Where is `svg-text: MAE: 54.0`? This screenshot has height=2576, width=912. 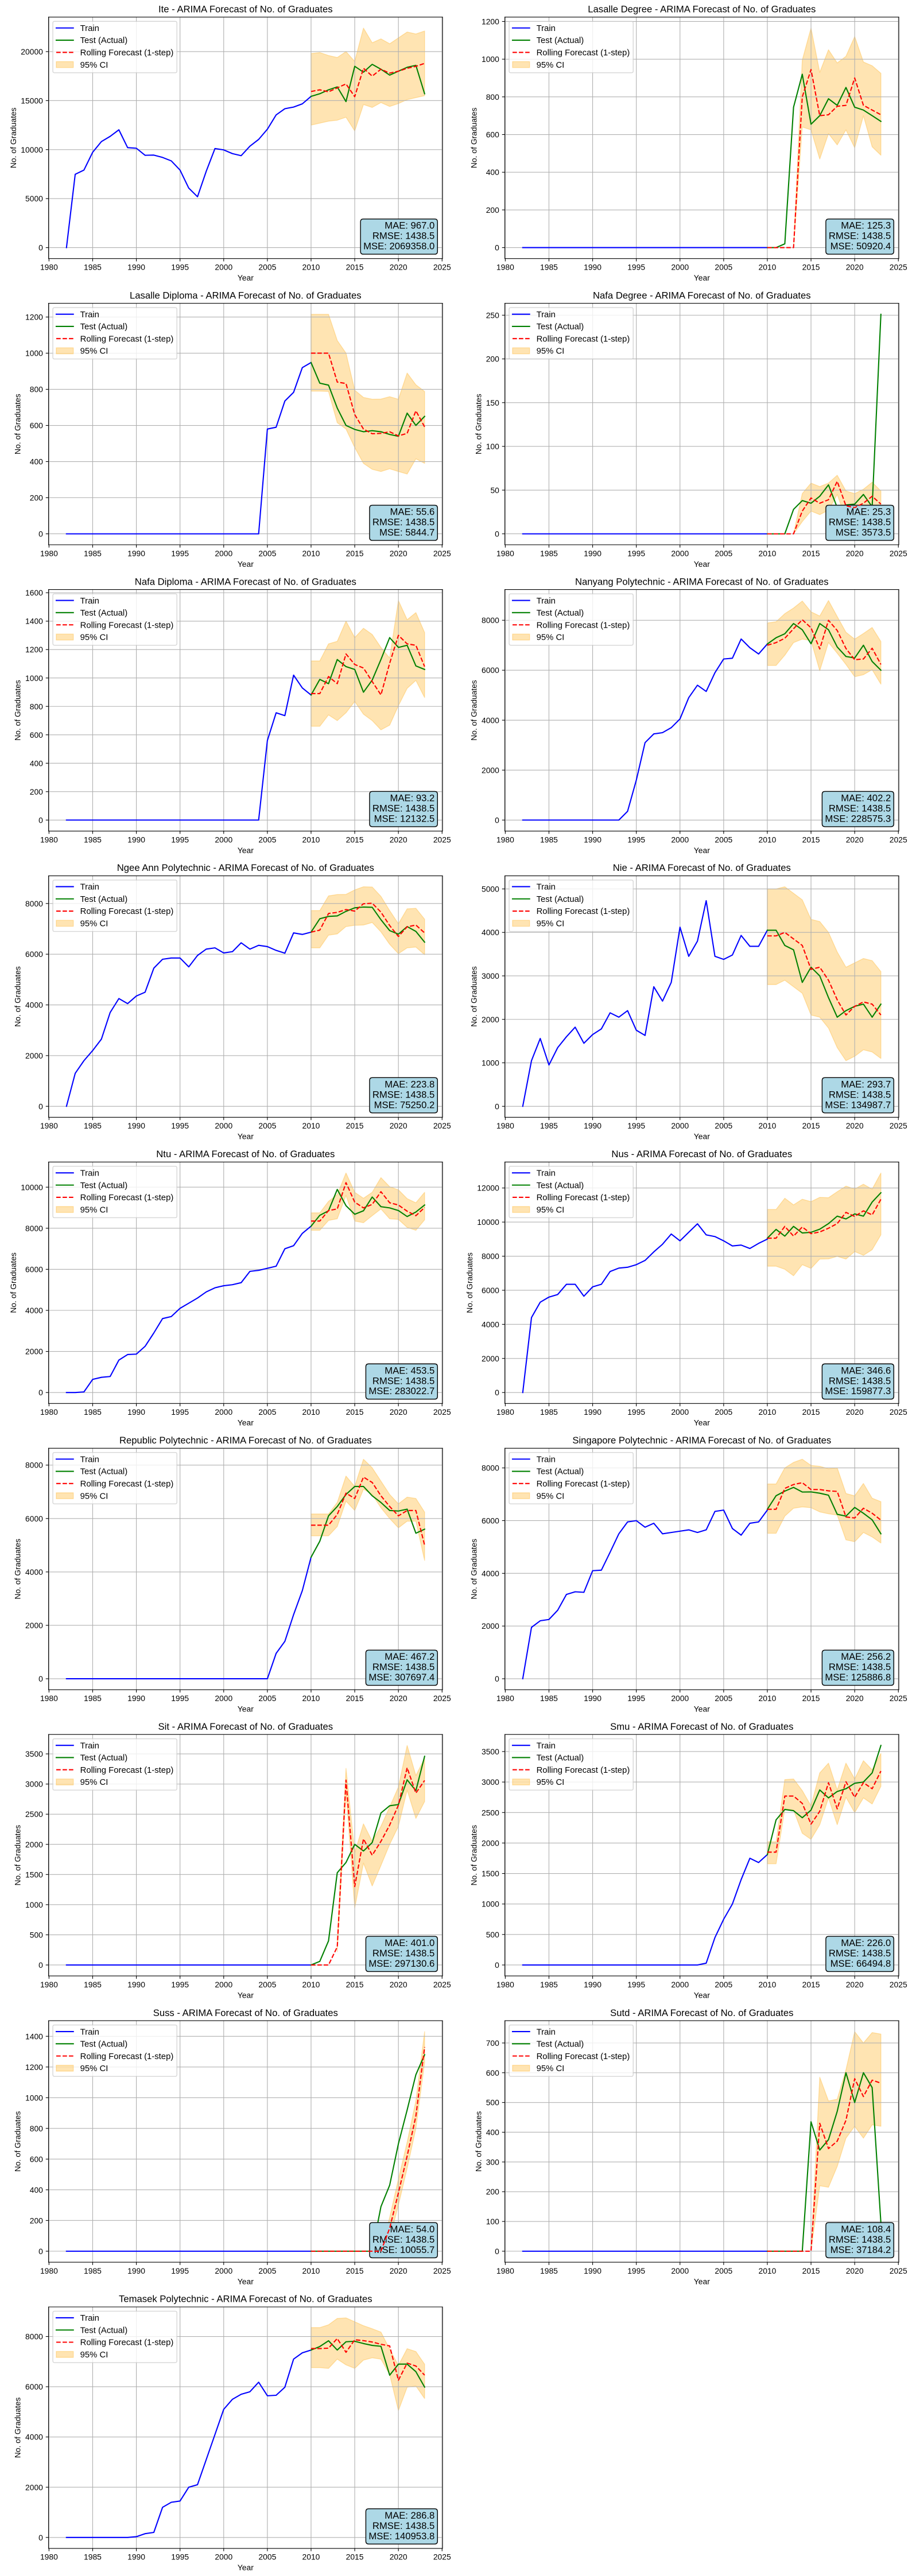
svg-text: MAE: 54.0 is located at coordinates (412, 2229).